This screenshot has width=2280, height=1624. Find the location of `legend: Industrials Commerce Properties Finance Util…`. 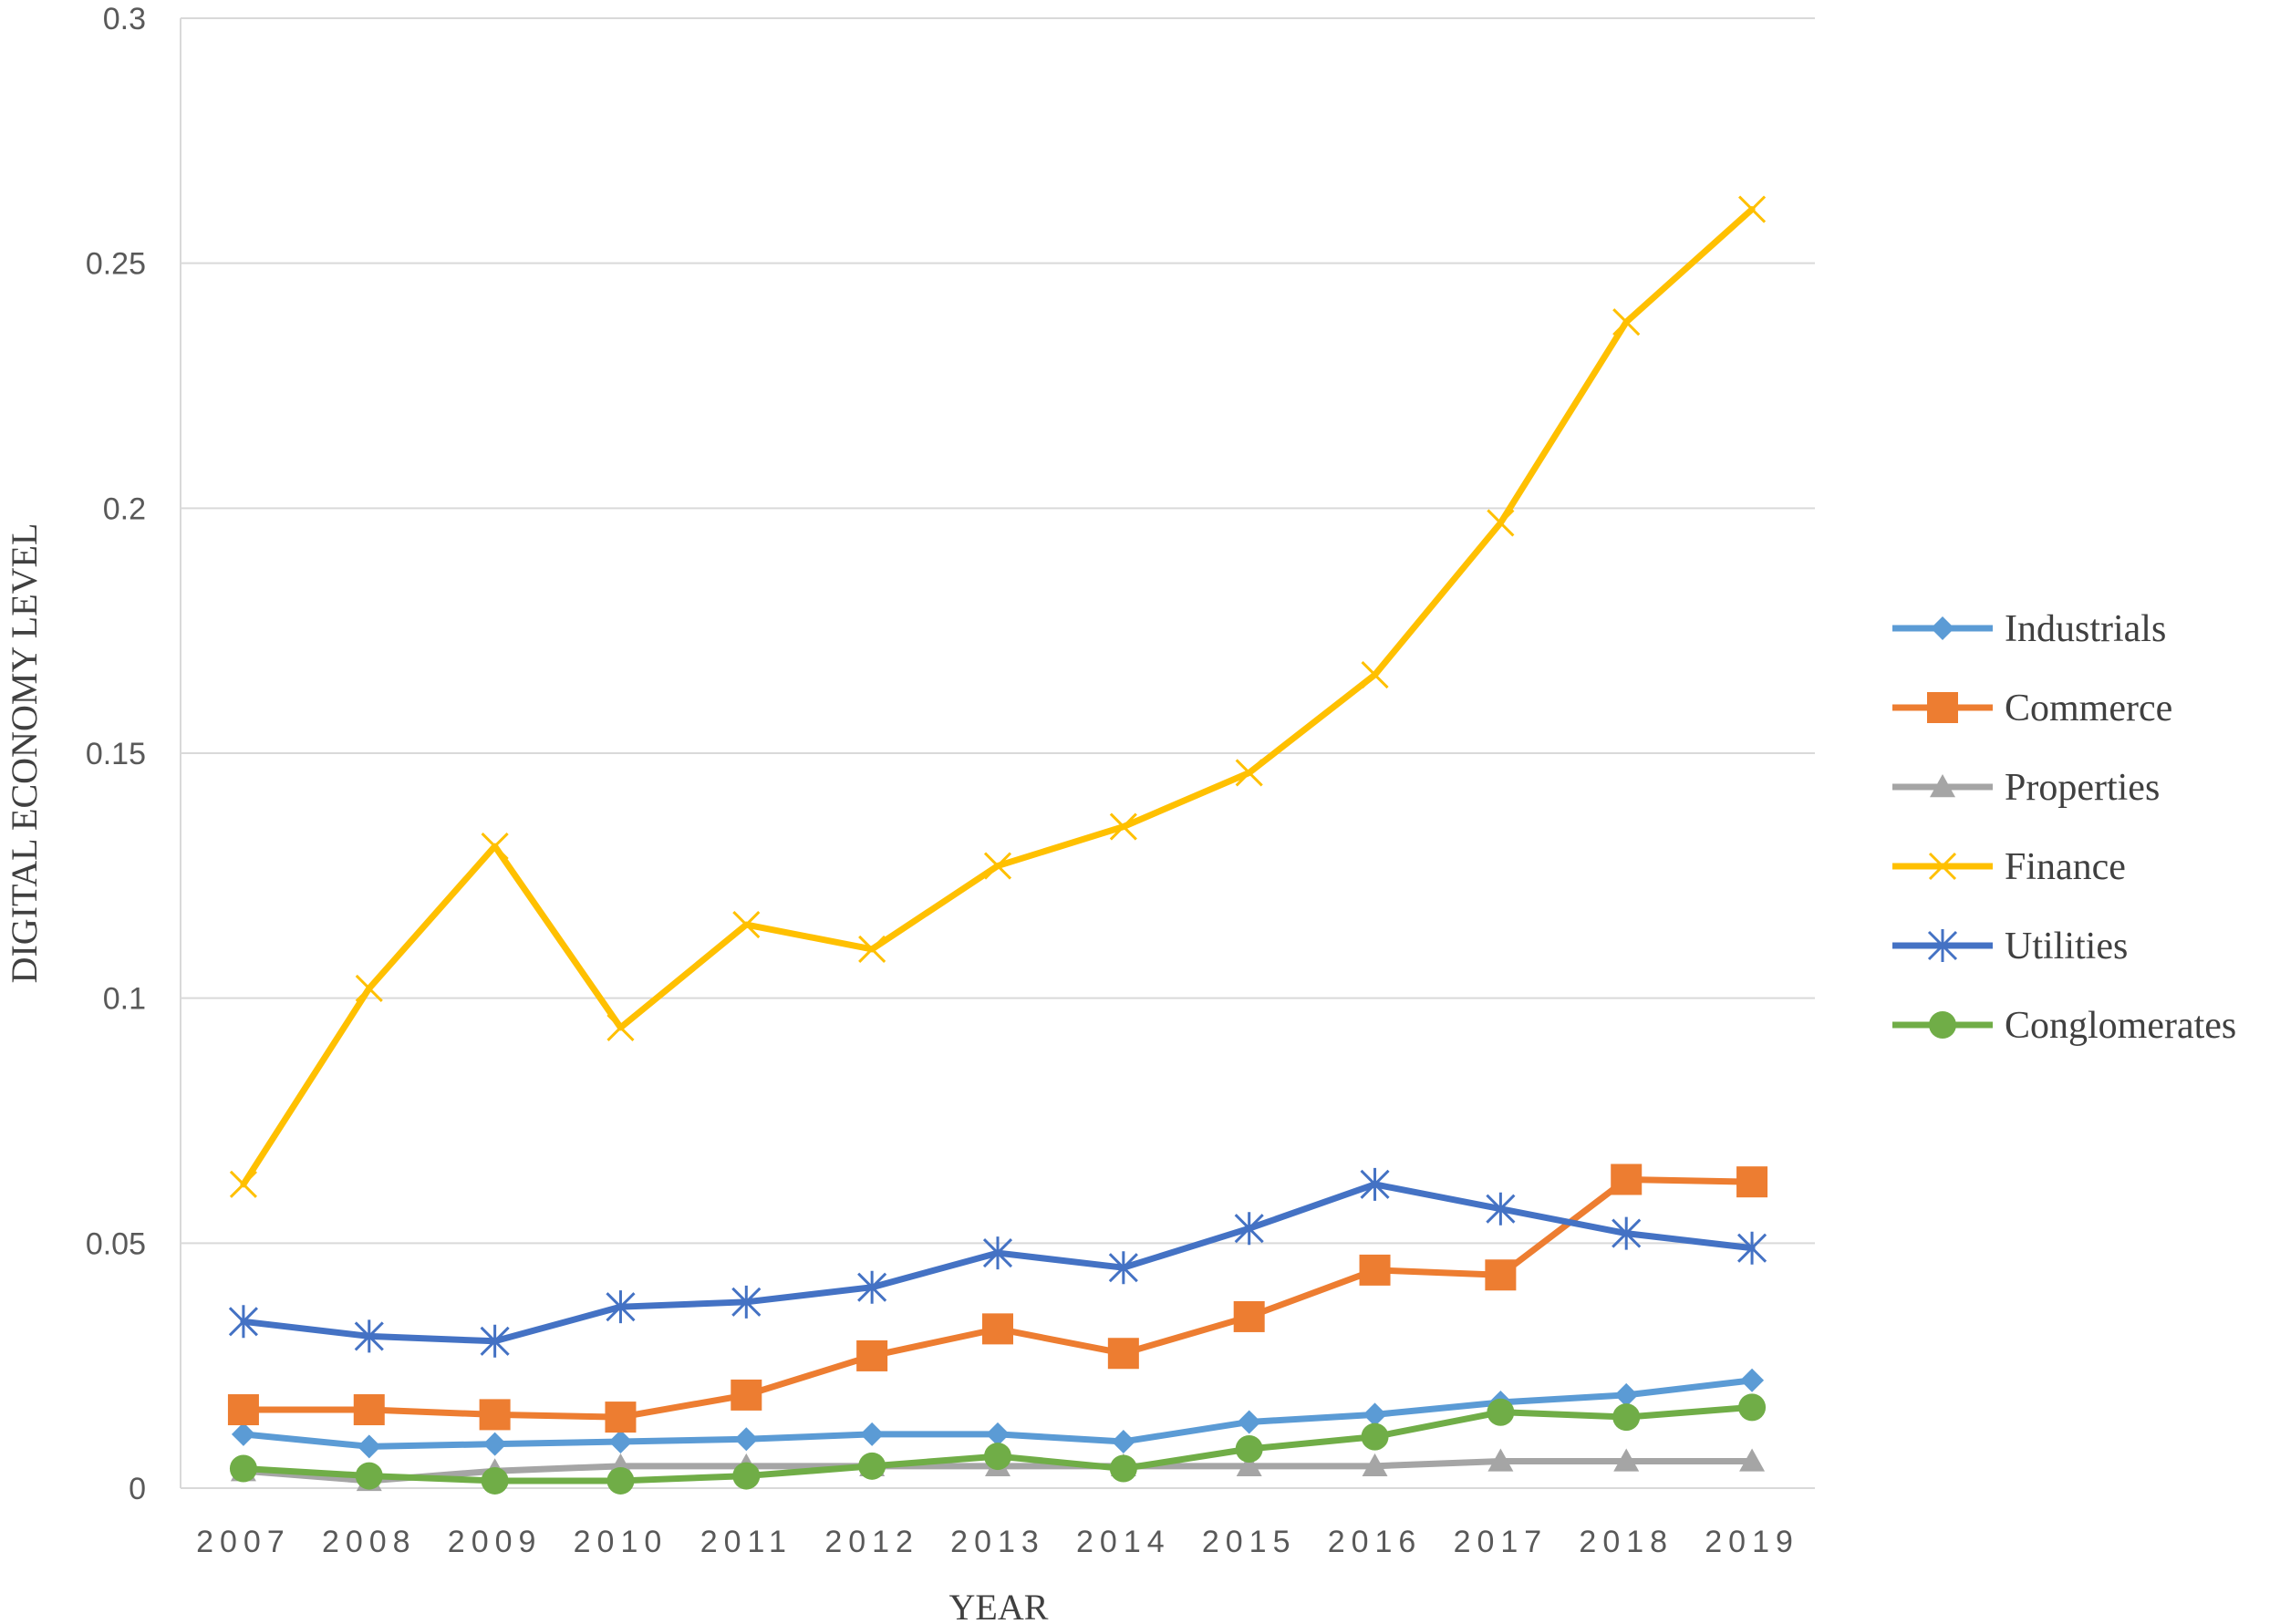

legend: Industrials Commerce Properties Finance Util… is located at coordinates (2064, 827).